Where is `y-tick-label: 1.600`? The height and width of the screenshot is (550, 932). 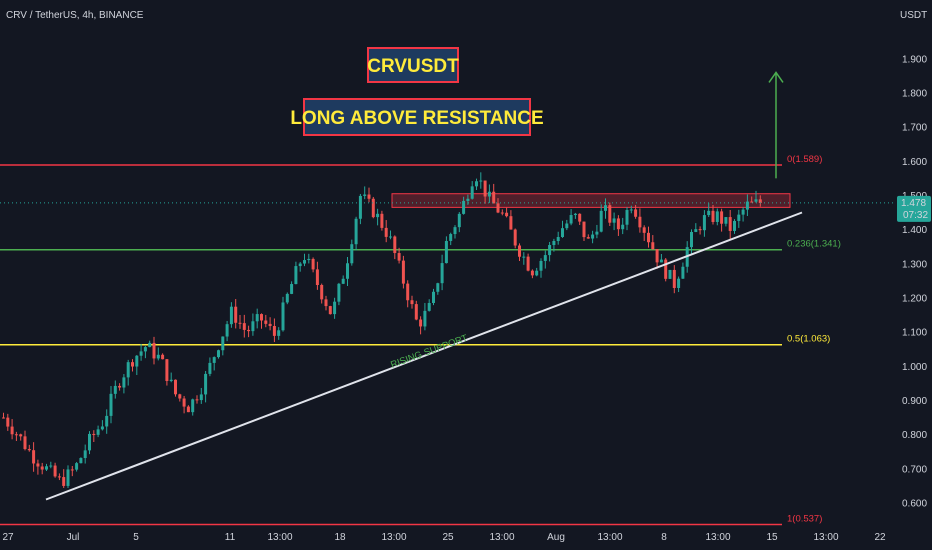
y-tick-label: 1.600 is located at coordinates (914, 162).